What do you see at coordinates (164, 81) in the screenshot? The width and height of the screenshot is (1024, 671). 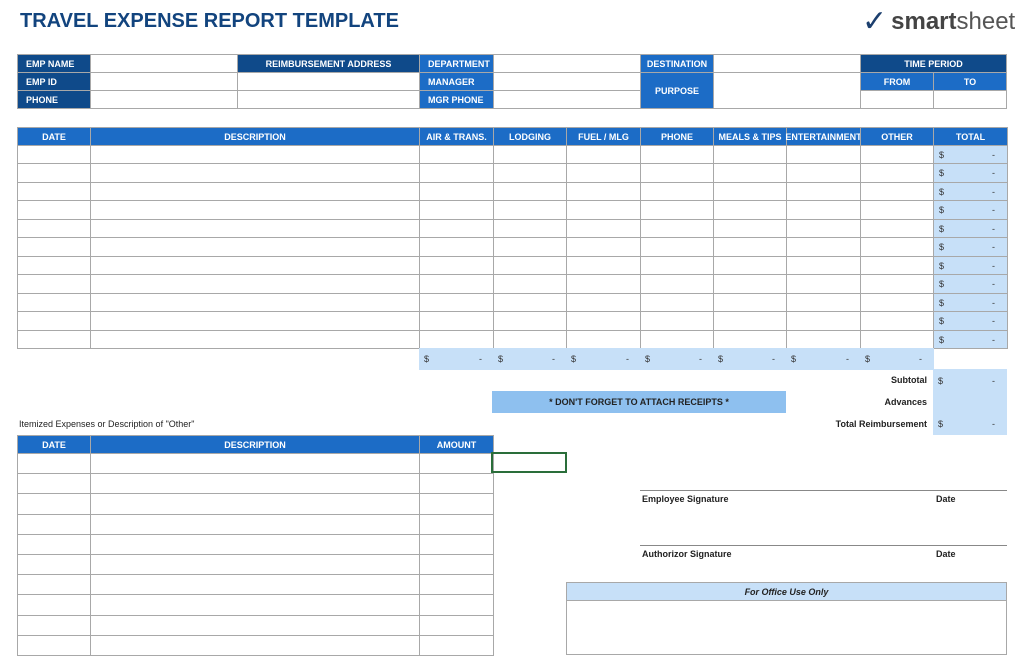 I see `emp-id-field` at bounding box center [164, 81].